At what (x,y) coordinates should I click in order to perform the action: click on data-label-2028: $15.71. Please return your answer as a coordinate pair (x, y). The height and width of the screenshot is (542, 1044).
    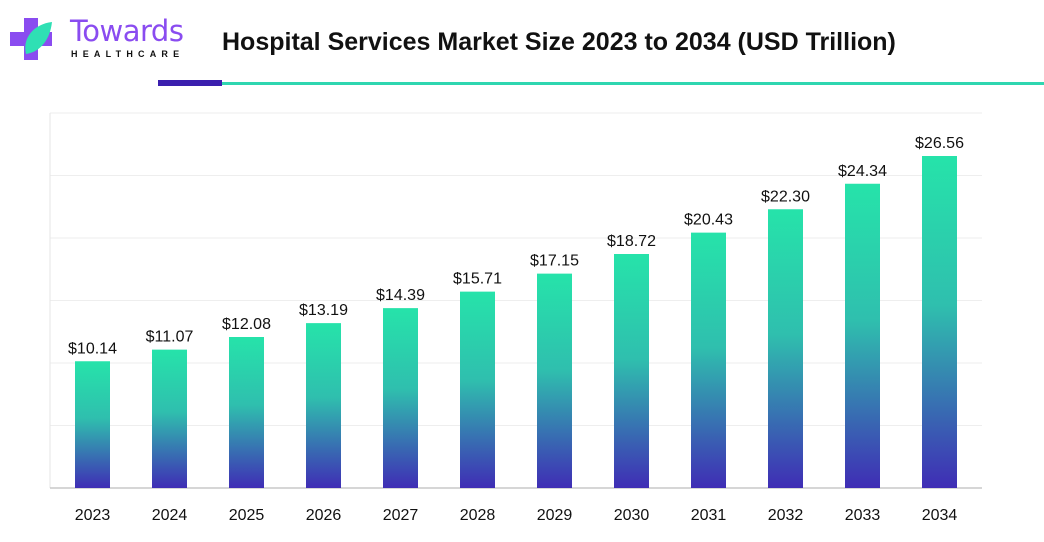
    Looking at the image, I should click on (477, 279).